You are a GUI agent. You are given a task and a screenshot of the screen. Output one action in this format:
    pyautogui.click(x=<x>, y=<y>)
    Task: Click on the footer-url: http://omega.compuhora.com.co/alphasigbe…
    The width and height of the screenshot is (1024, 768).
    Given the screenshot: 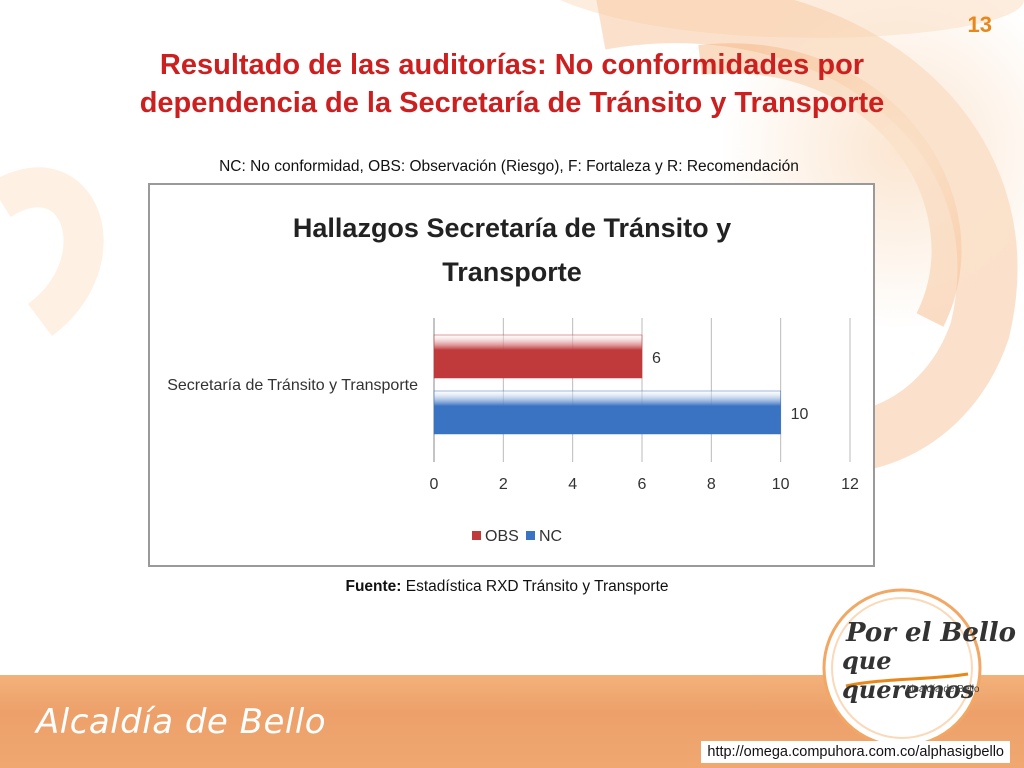 What is the action you would take?
    pyautogui.click(x=855, y=752)
    